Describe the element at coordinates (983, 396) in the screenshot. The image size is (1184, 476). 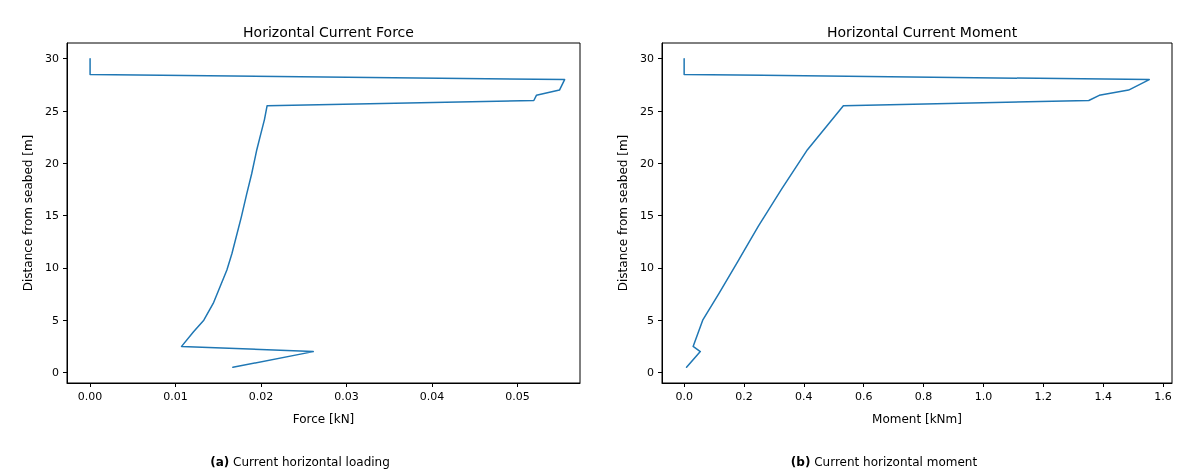
I see `x-tick-label: 1.0` at that location.